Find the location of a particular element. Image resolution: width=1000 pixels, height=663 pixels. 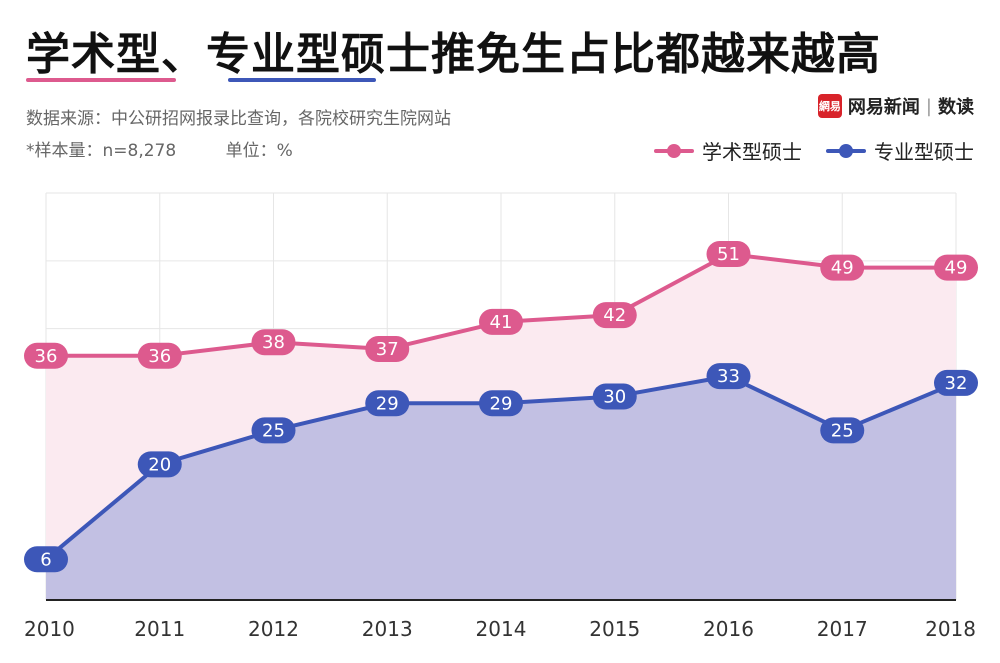

chart-title: 学术型、专业型硕士推免生占比都越来越高 is located at coordinates (453, 54).